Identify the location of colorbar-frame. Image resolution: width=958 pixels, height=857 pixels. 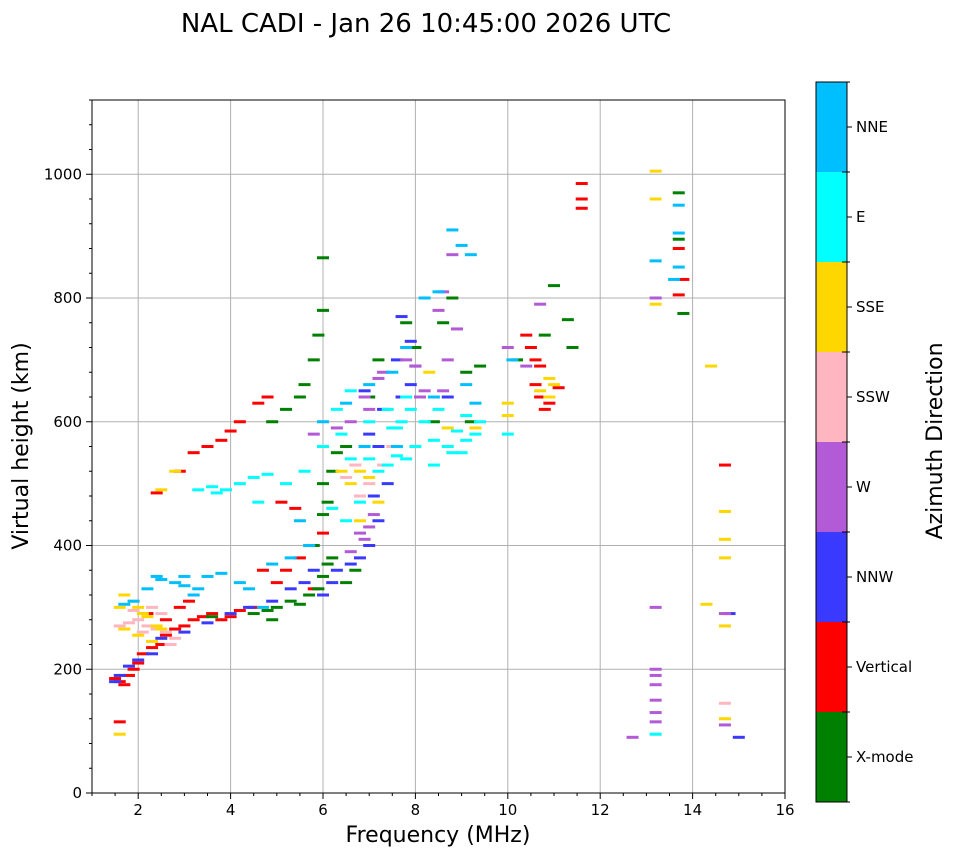
(831, 442).